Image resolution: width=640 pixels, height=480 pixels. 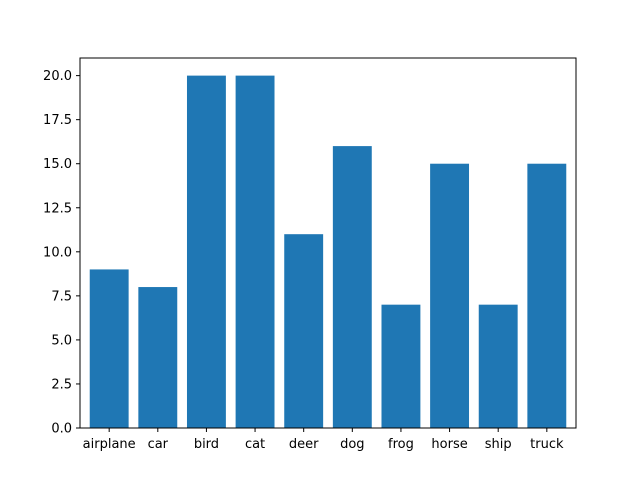 What do you see at coordinates (61, 384) in the screenshot?
I see `y-tick-label: 2.5` at bounding box center [61, 384].